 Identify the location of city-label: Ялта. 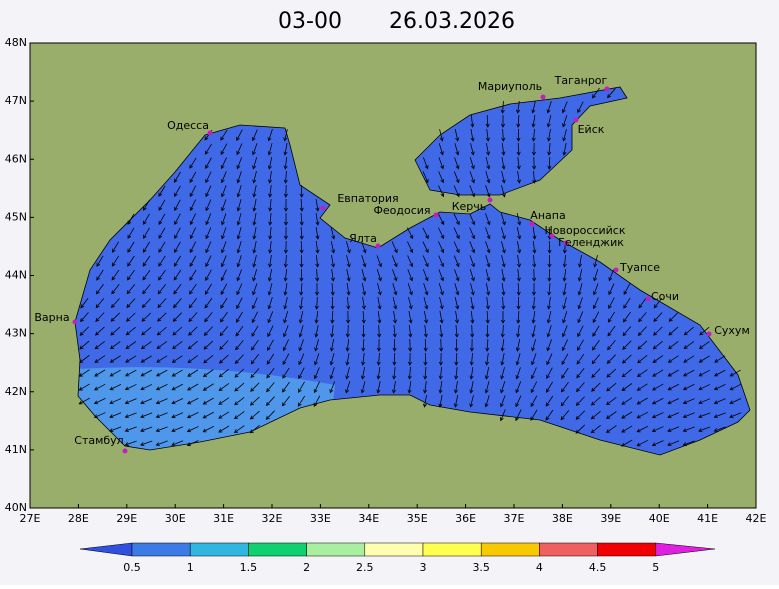
(363, 238).